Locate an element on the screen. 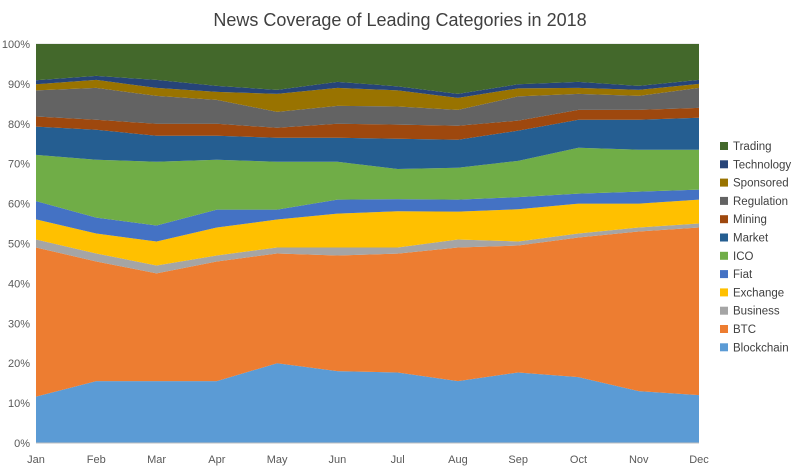  legend-label-business: Business is located at coordinates (756, 312).